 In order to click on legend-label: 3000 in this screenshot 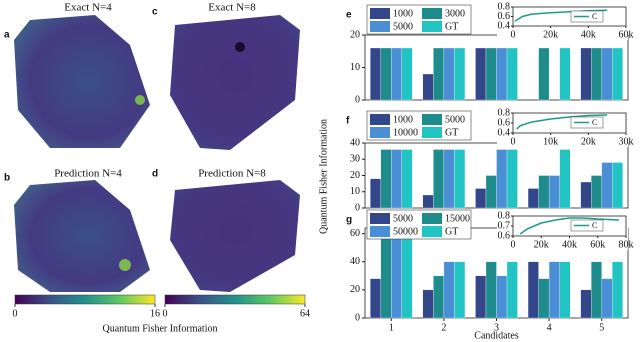, I will do `click(455, 13)`.